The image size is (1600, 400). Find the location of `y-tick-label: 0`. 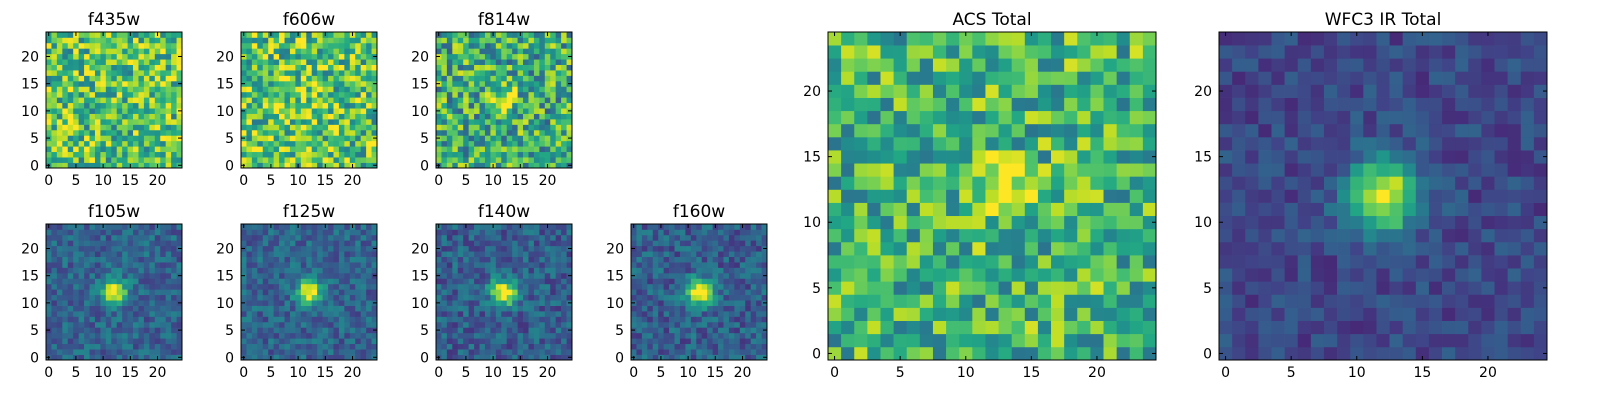

y-tick-label: 0 is located at coordinates (424, 358).